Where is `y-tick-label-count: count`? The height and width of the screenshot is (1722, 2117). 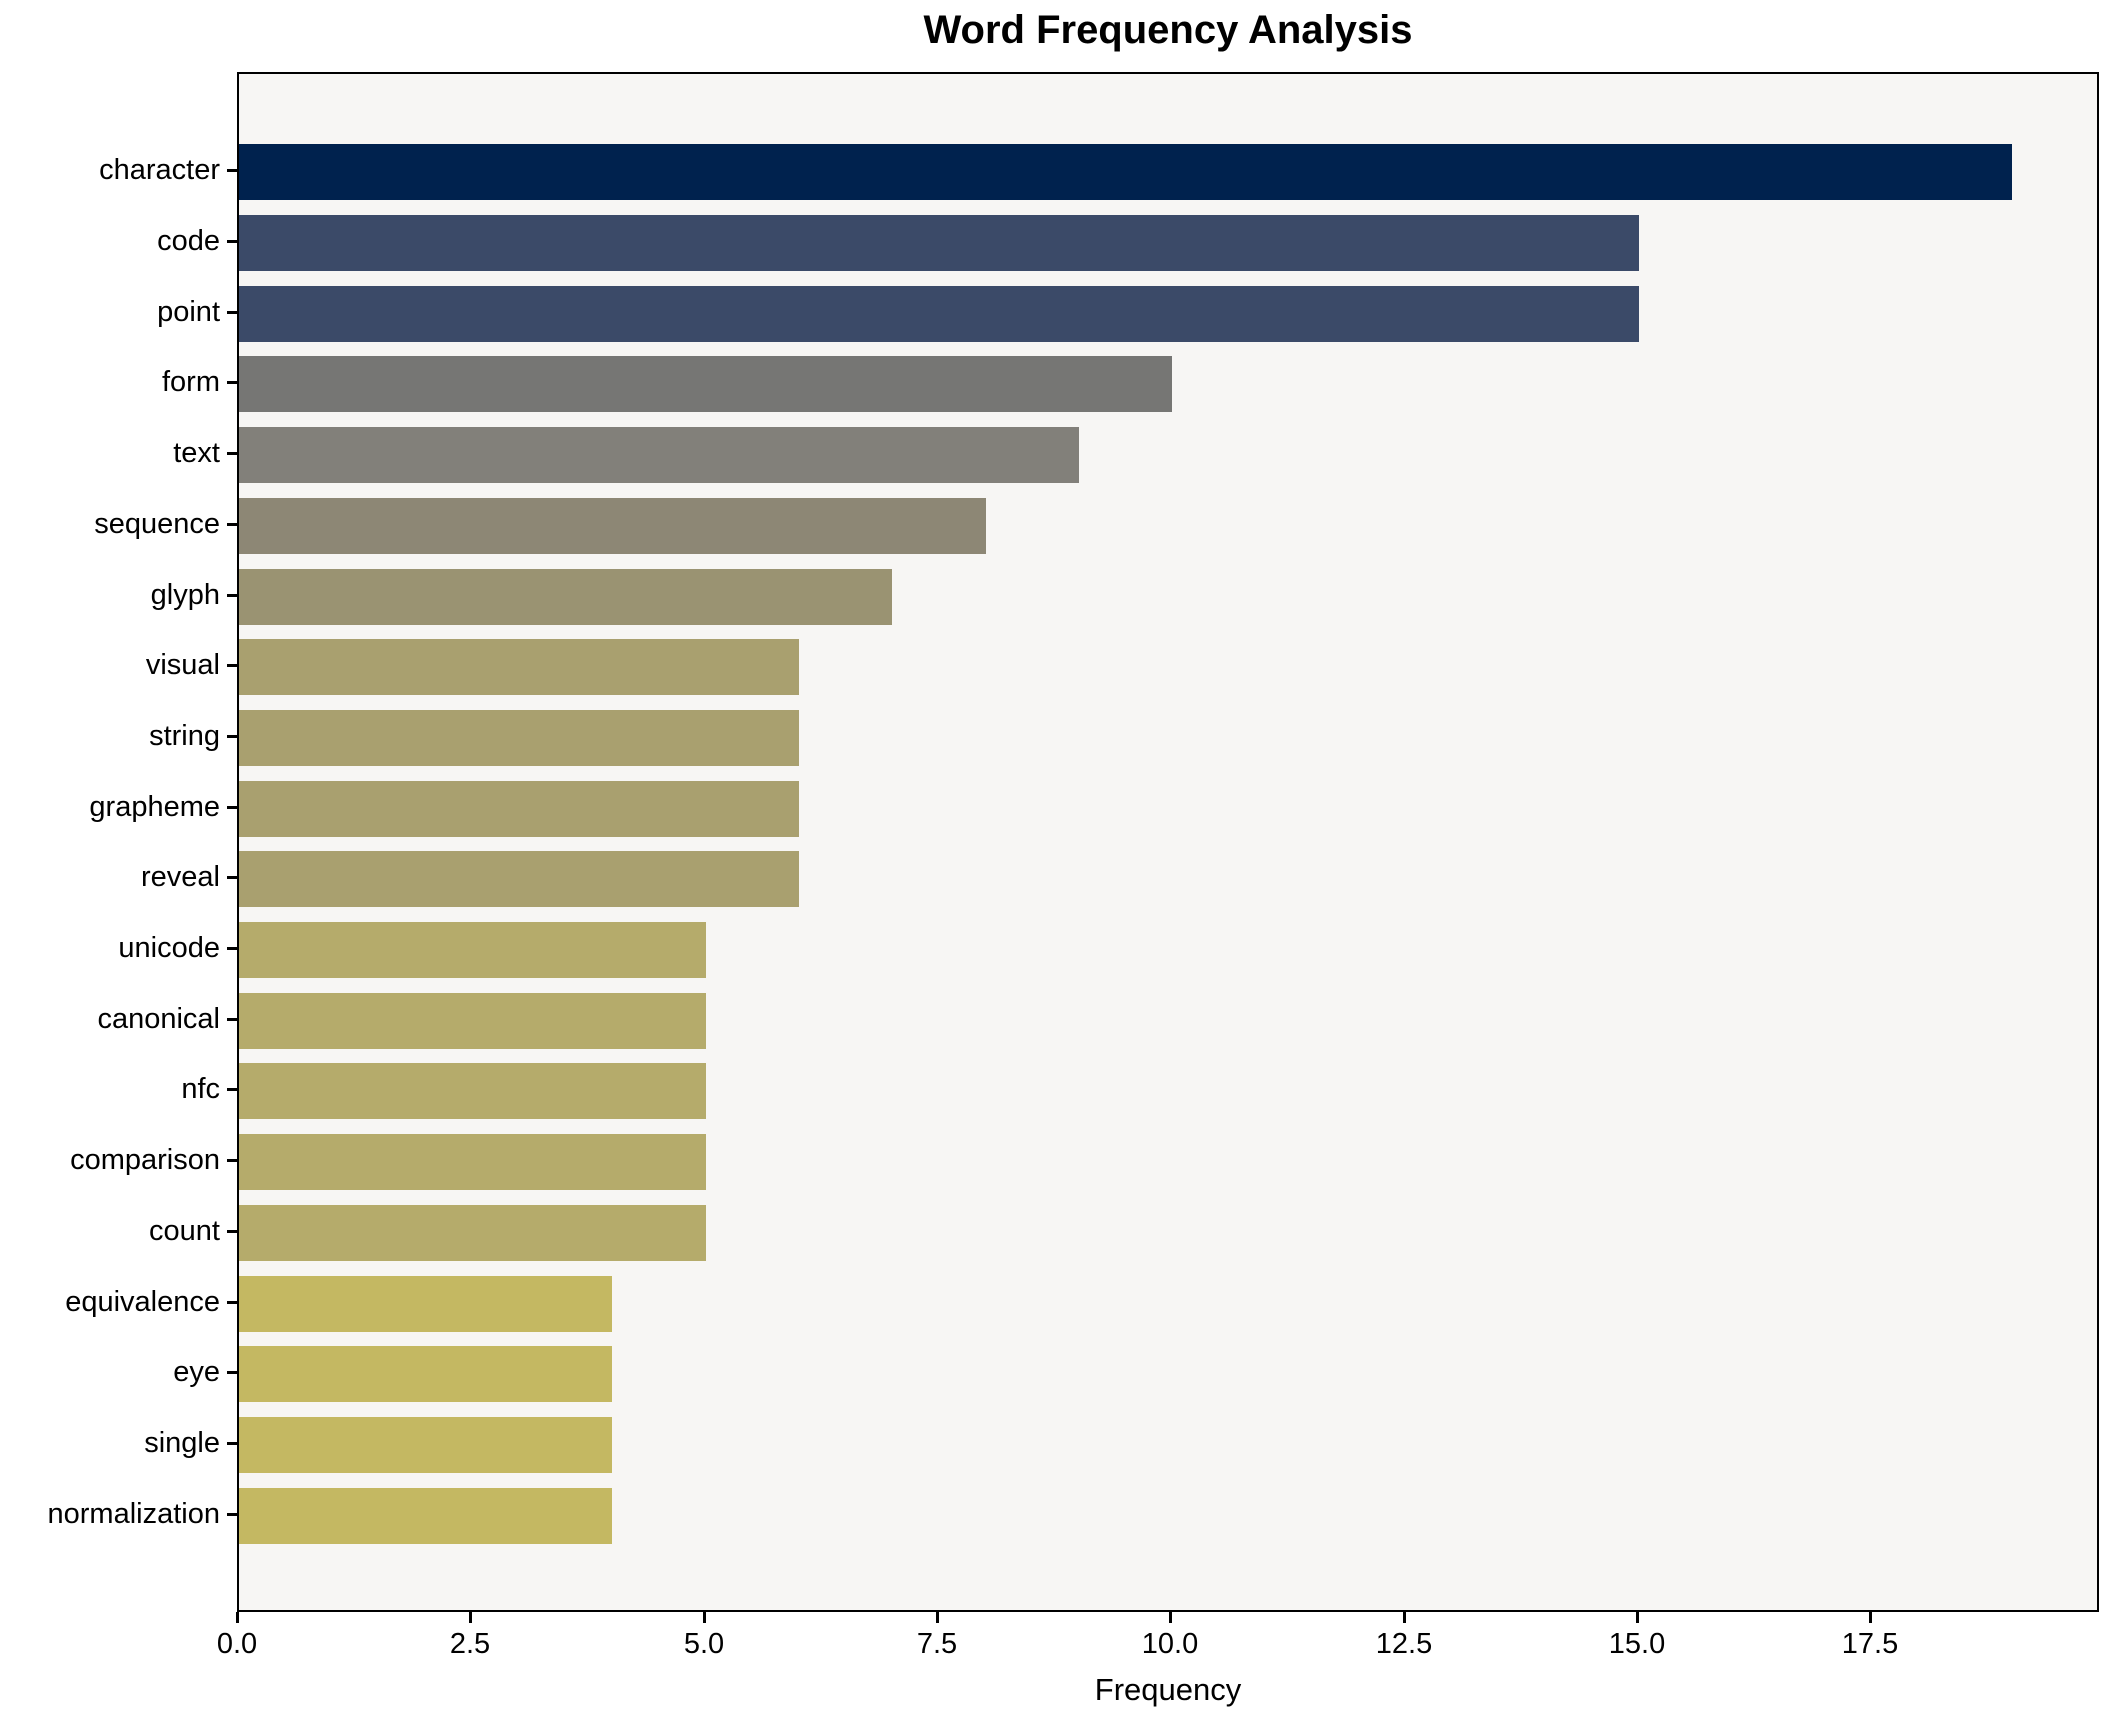
y-tick-label-count: count is located at coordinates (184, 1231).